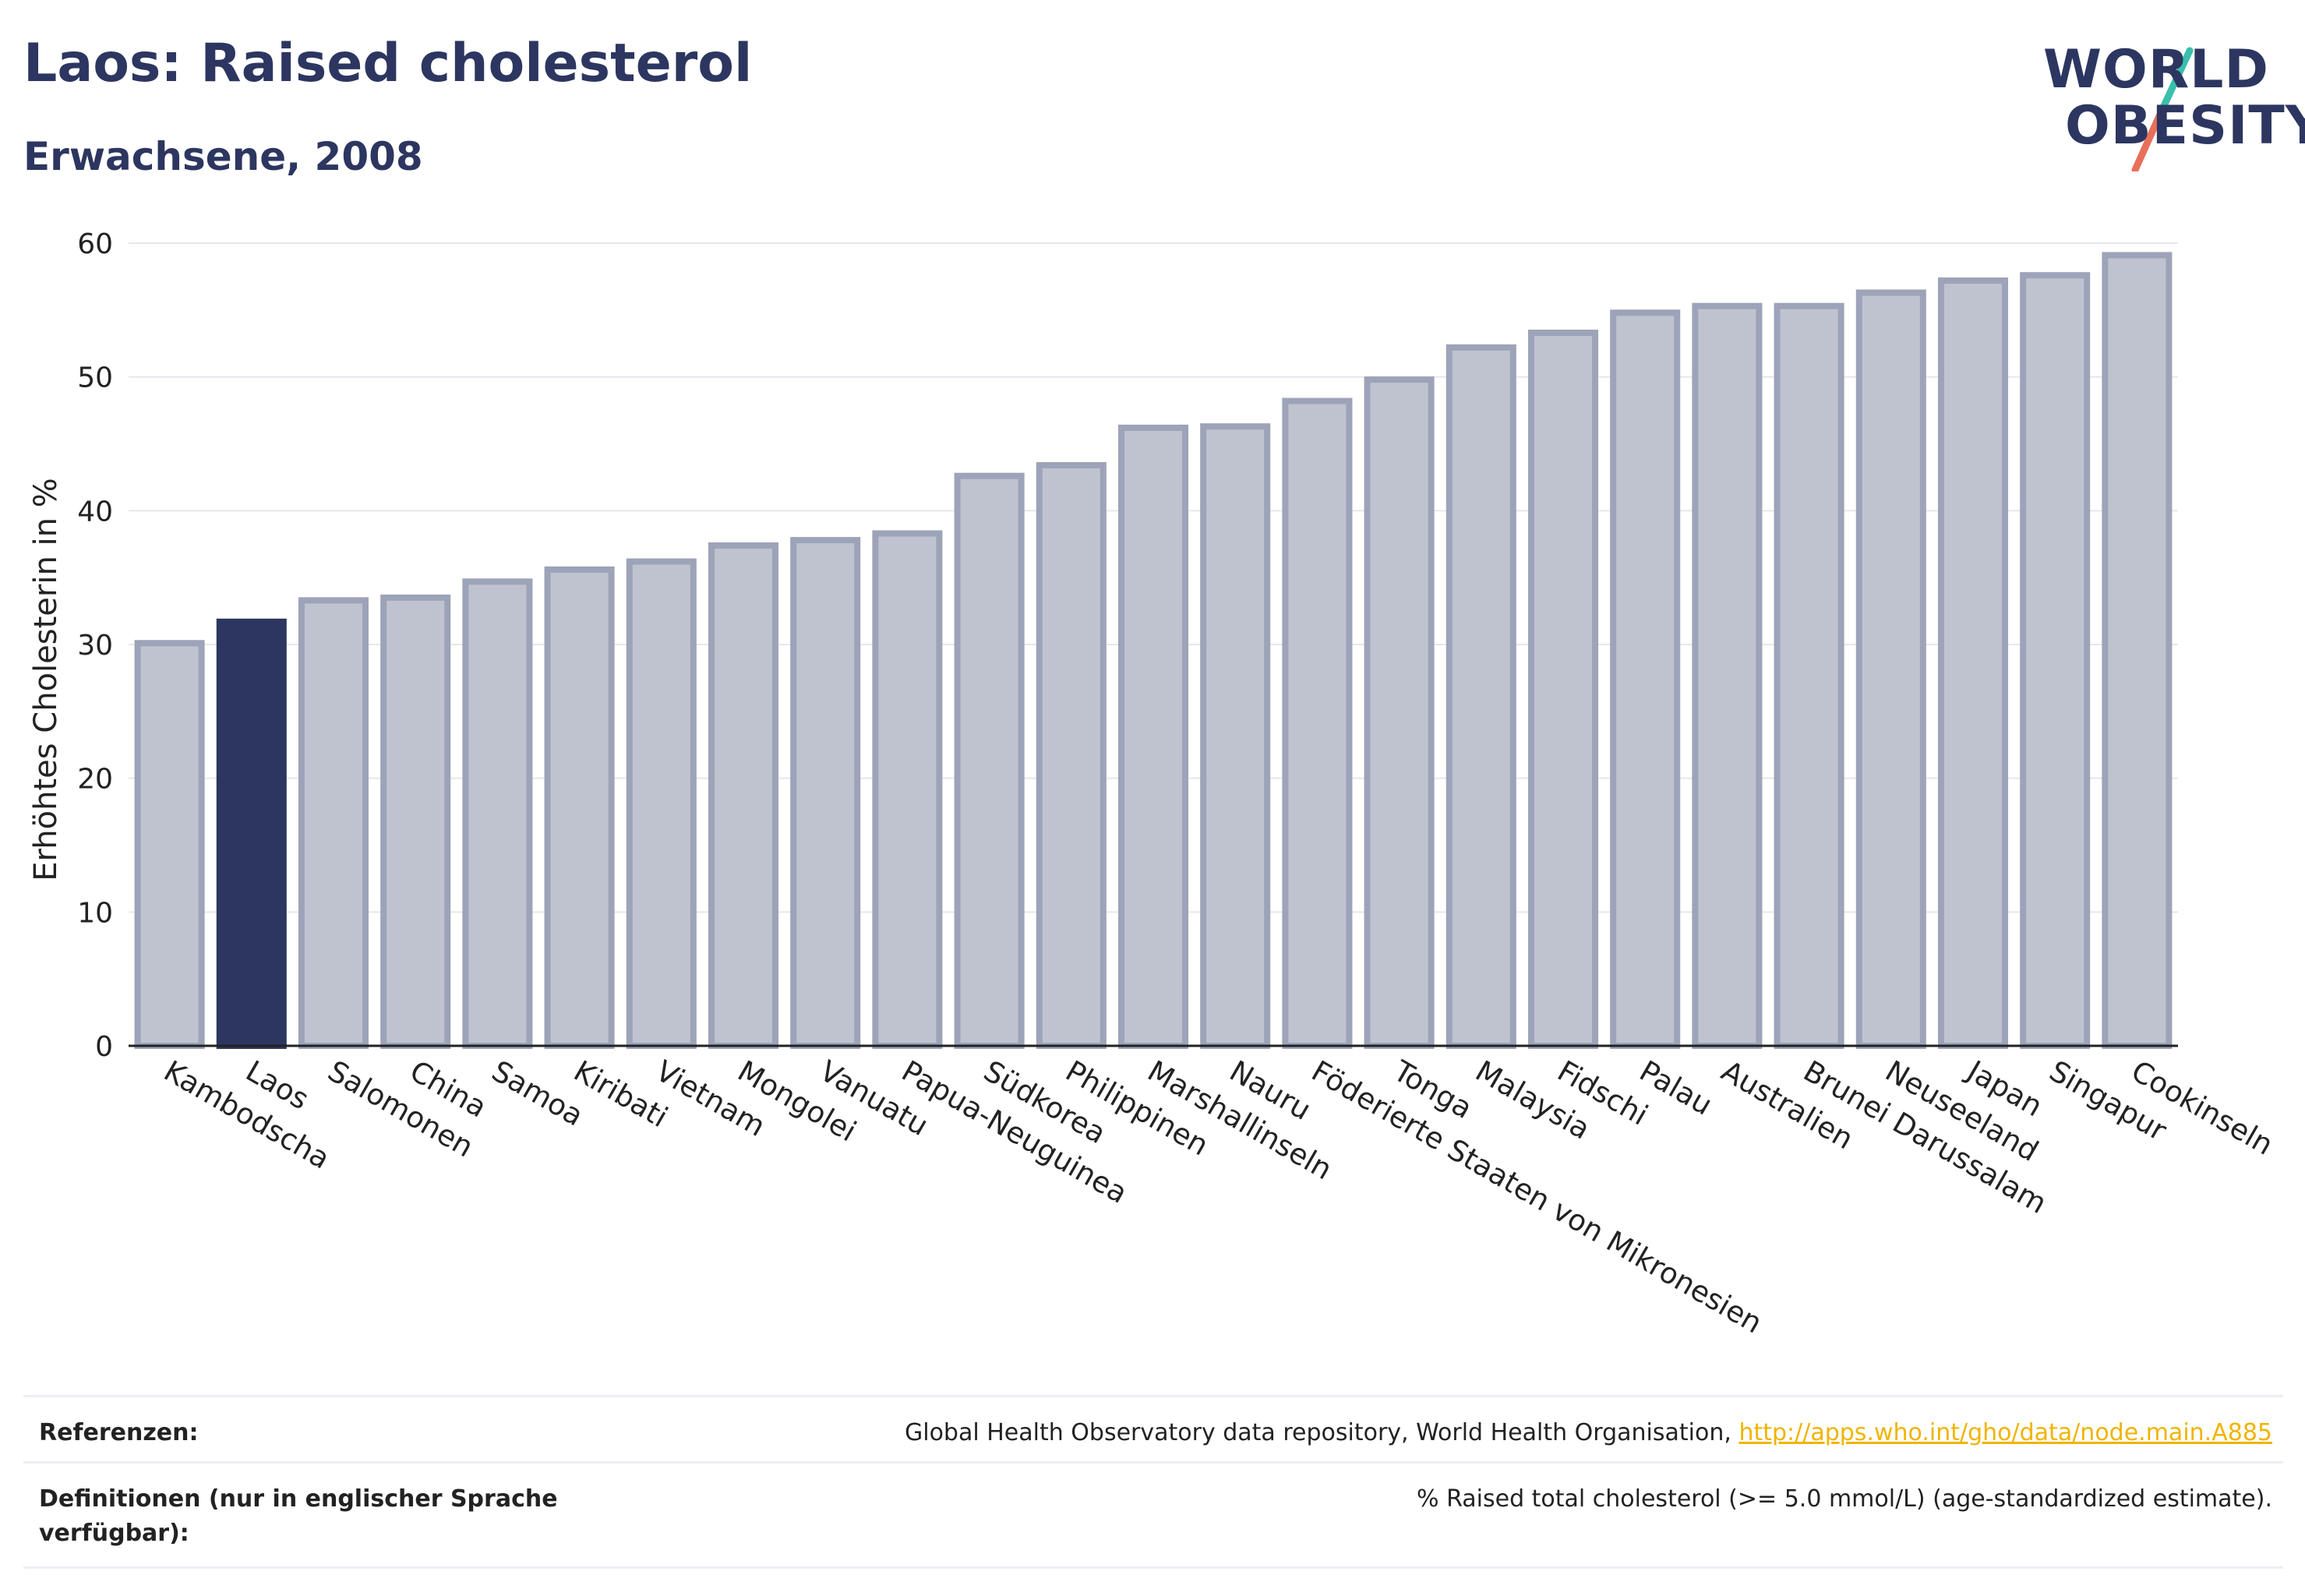 The width and height of the screenshot is (2305, 1596). What do you see at coordinates (537, 1093) in the screenshot?
I see `x-tick-label: Samoa` at bounding box center [537, 1093].